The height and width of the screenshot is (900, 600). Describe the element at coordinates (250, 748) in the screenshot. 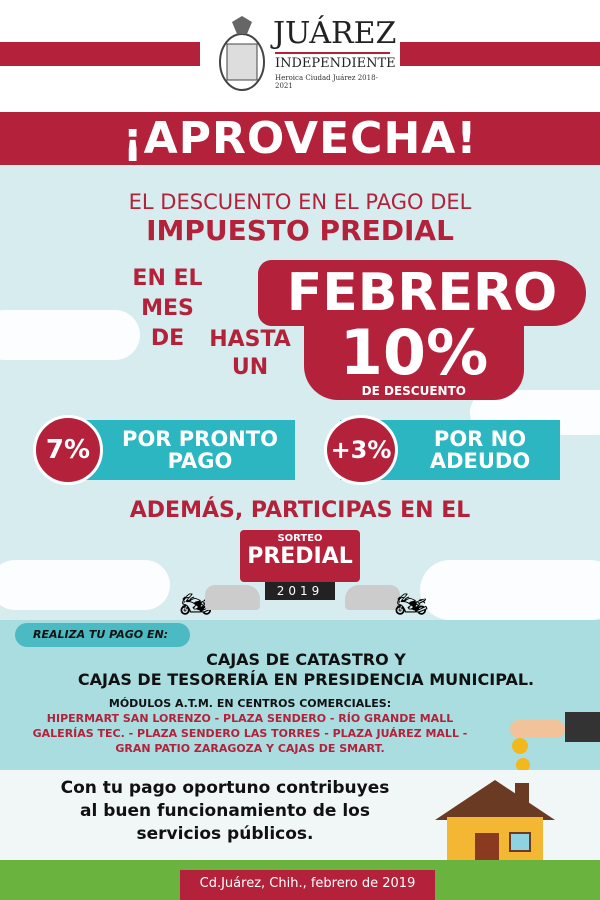

I see `module-item: GRAN PATIO ZARAGOZA Y CAJAS DE SMART.` at that location.